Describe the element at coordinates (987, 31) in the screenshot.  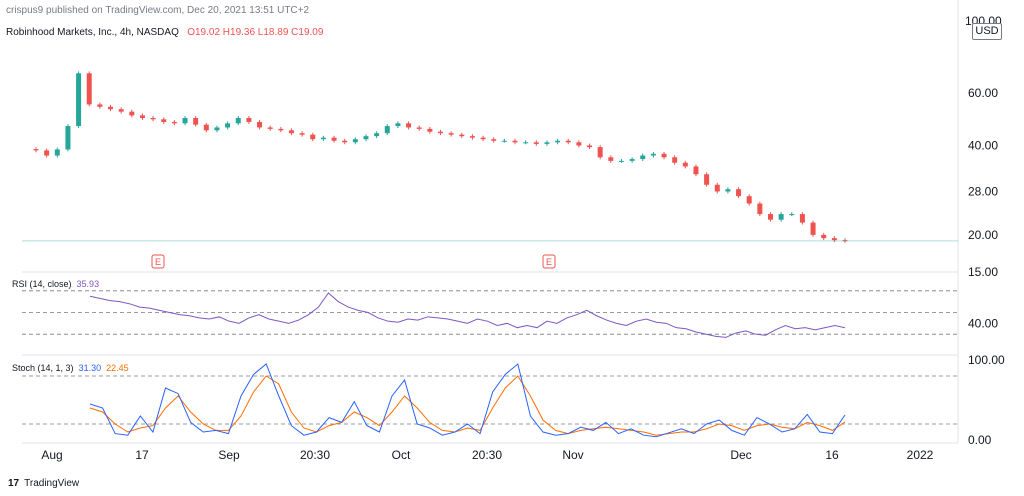
I see `currency-button: USD` at that location.